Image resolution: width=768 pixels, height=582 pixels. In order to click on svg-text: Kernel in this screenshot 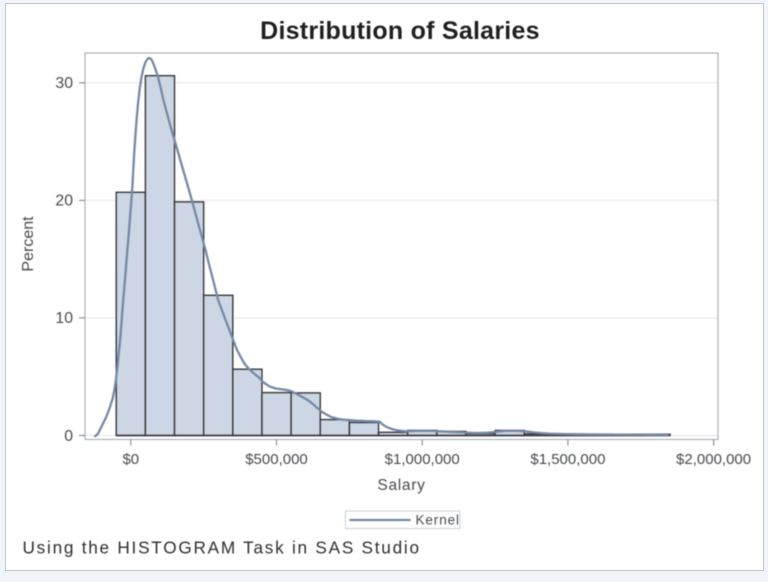, I will do `click(438, 520)`.